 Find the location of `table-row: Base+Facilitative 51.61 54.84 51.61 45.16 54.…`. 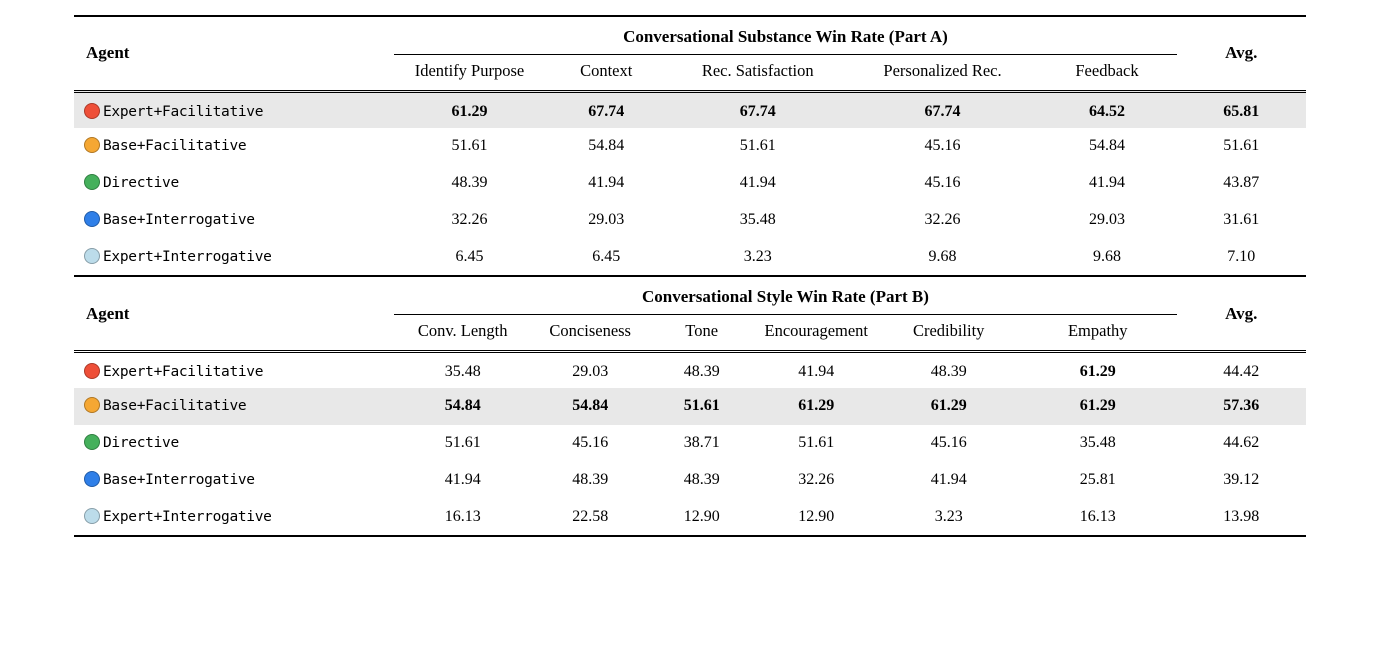

table-row: Base+Facilitative 51.61 54.84 51.61 45.16 54.… is located at coordinates (690, 146).